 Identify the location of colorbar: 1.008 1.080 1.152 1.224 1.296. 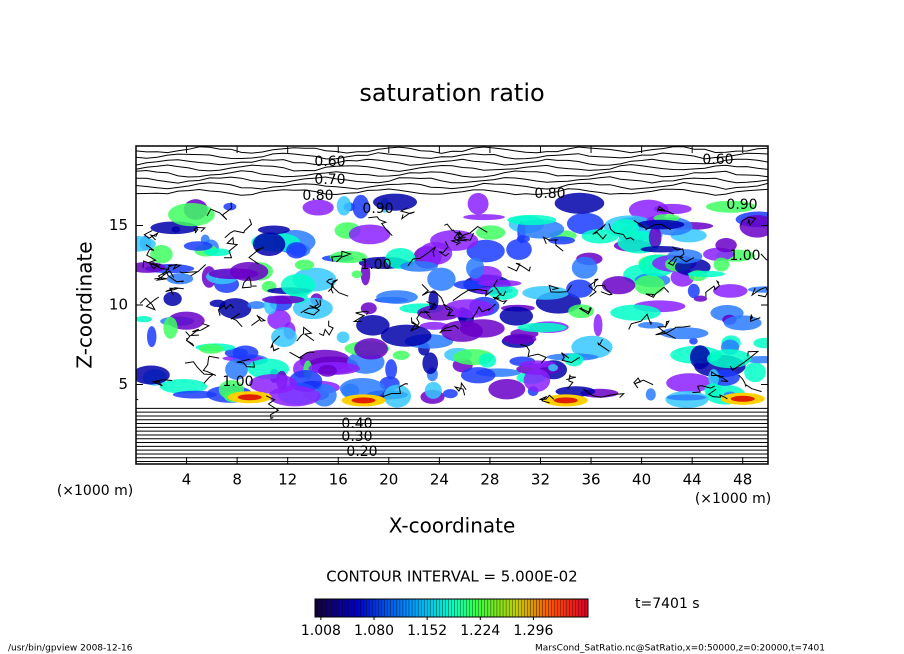
(445, 618).